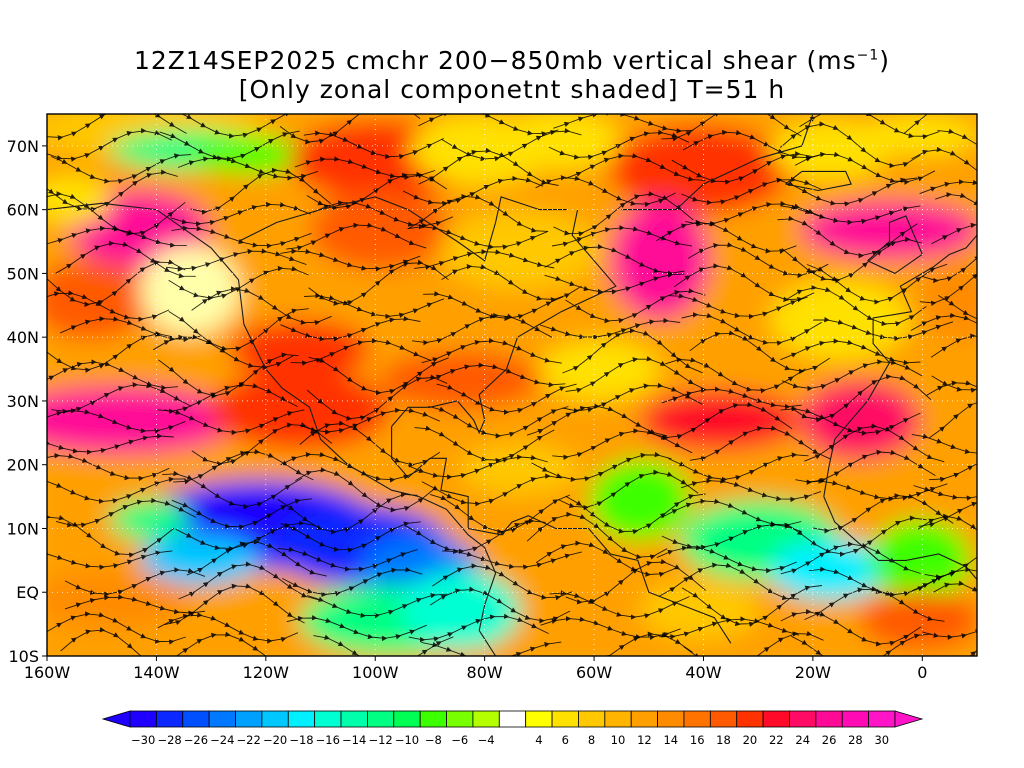 This screenshot has height=768, width=1024. I want to click on longitude-axis: 160W 140W 120W 100W 80W 60W 40W 20W 0, so click(475, 669).